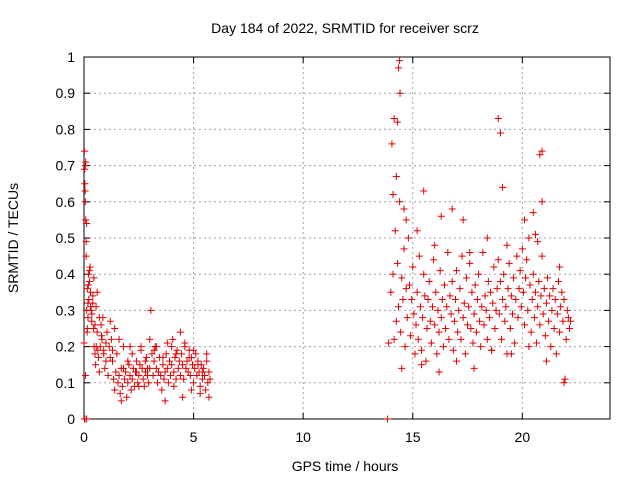  What do you see at coordinates (345, 466) in the screenshot?
I see `x-axis-label: GPS time / hours` at bounding box center [345, 466].